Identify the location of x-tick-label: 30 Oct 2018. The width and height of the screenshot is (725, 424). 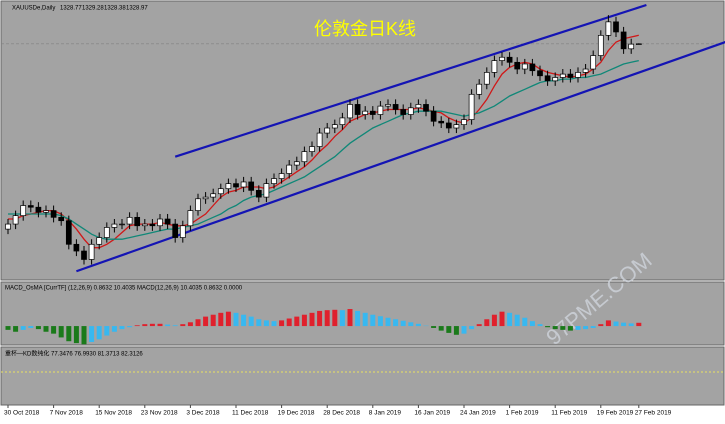
(22, 413).